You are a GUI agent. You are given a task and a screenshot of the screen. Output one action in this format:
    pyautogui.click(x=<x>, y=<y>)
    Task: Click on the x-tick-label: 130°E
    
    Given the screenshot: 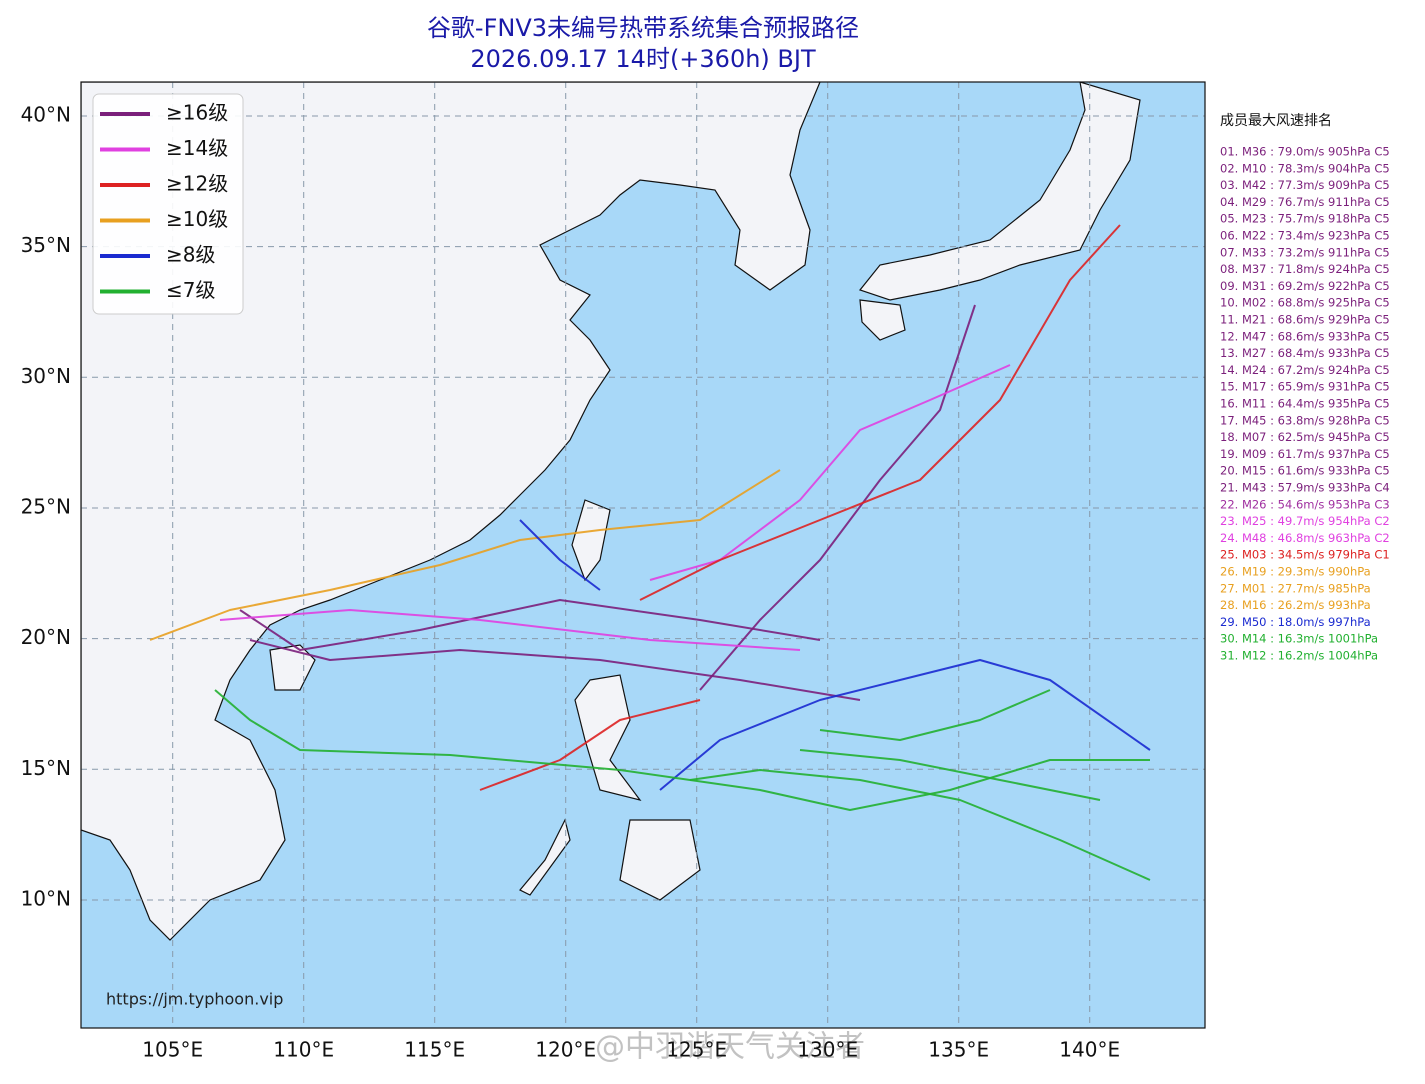 What is the action you would take?
    pyautogui.click(x=827, y=1050)
    